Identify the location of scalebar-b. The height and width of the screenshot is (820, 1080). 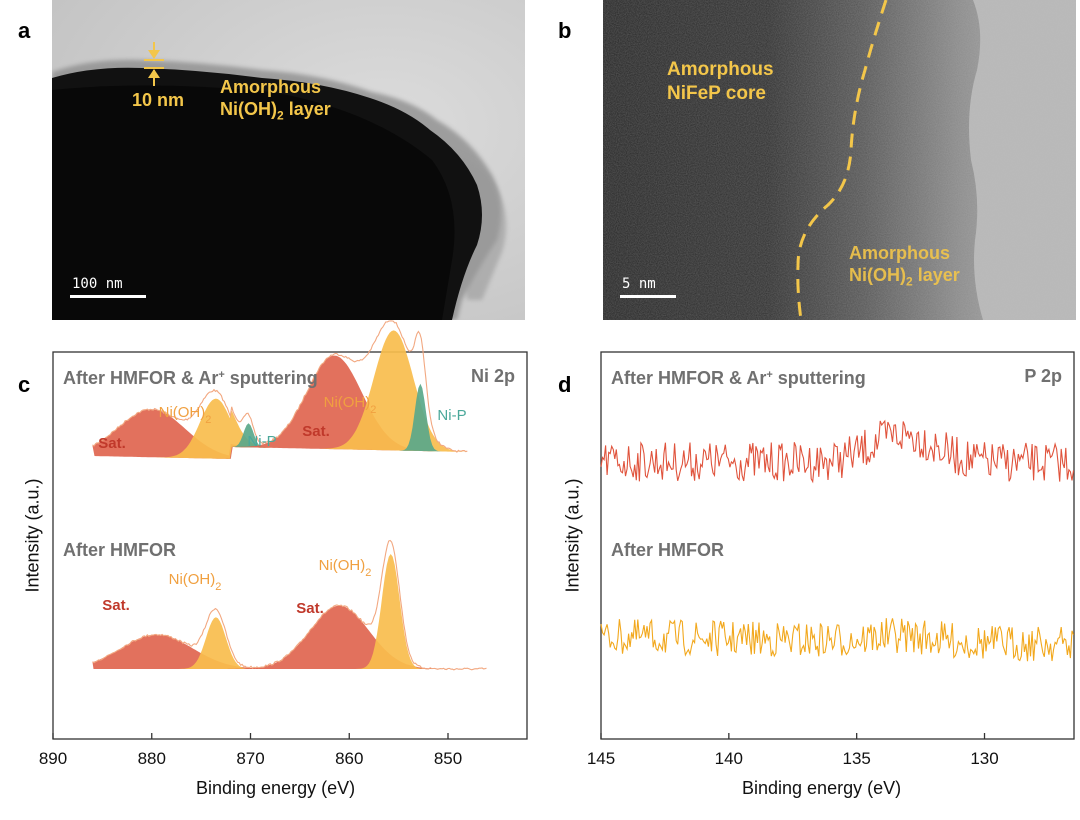
(648, 296).